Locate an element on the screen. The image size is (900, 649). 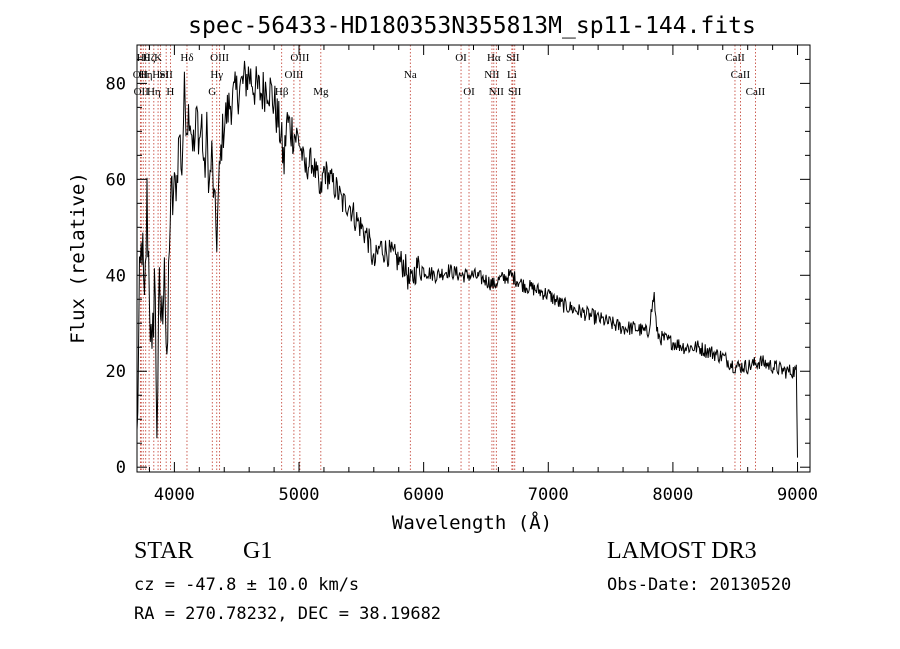
x-axis-label: Wavelength (Å) is located at coordinates (472, 522).